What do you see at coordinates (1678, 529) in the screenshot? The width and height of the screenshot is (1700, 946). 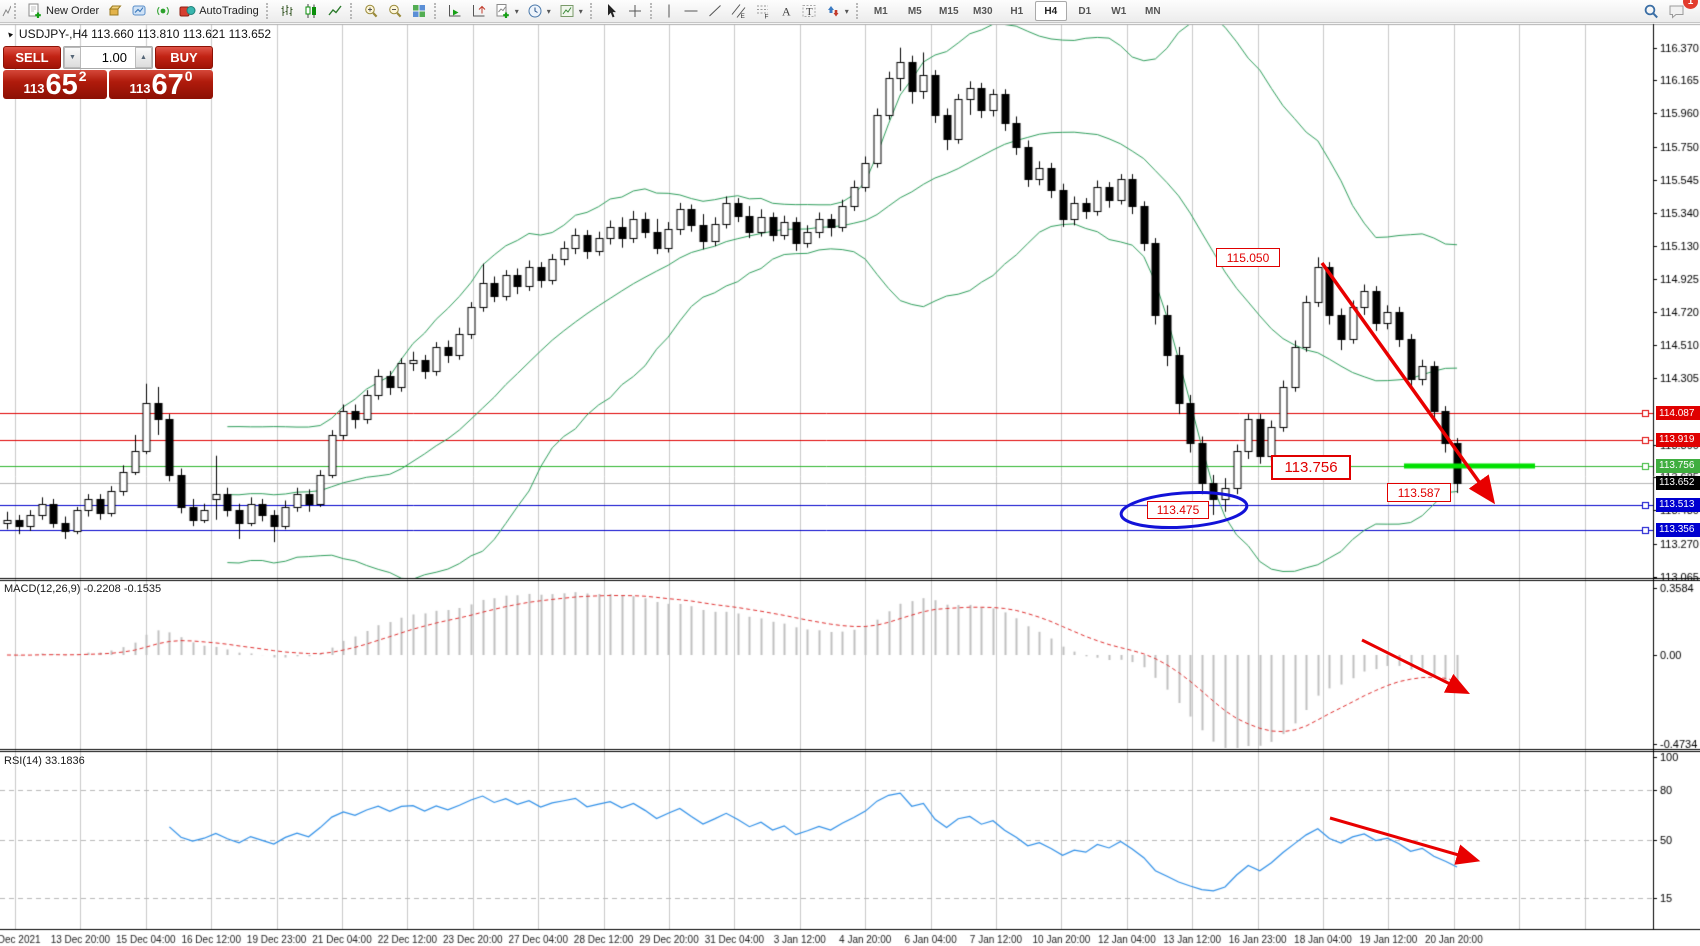 I see `price-tag-113.356: 113.356` at bounding box center [1678, 529].